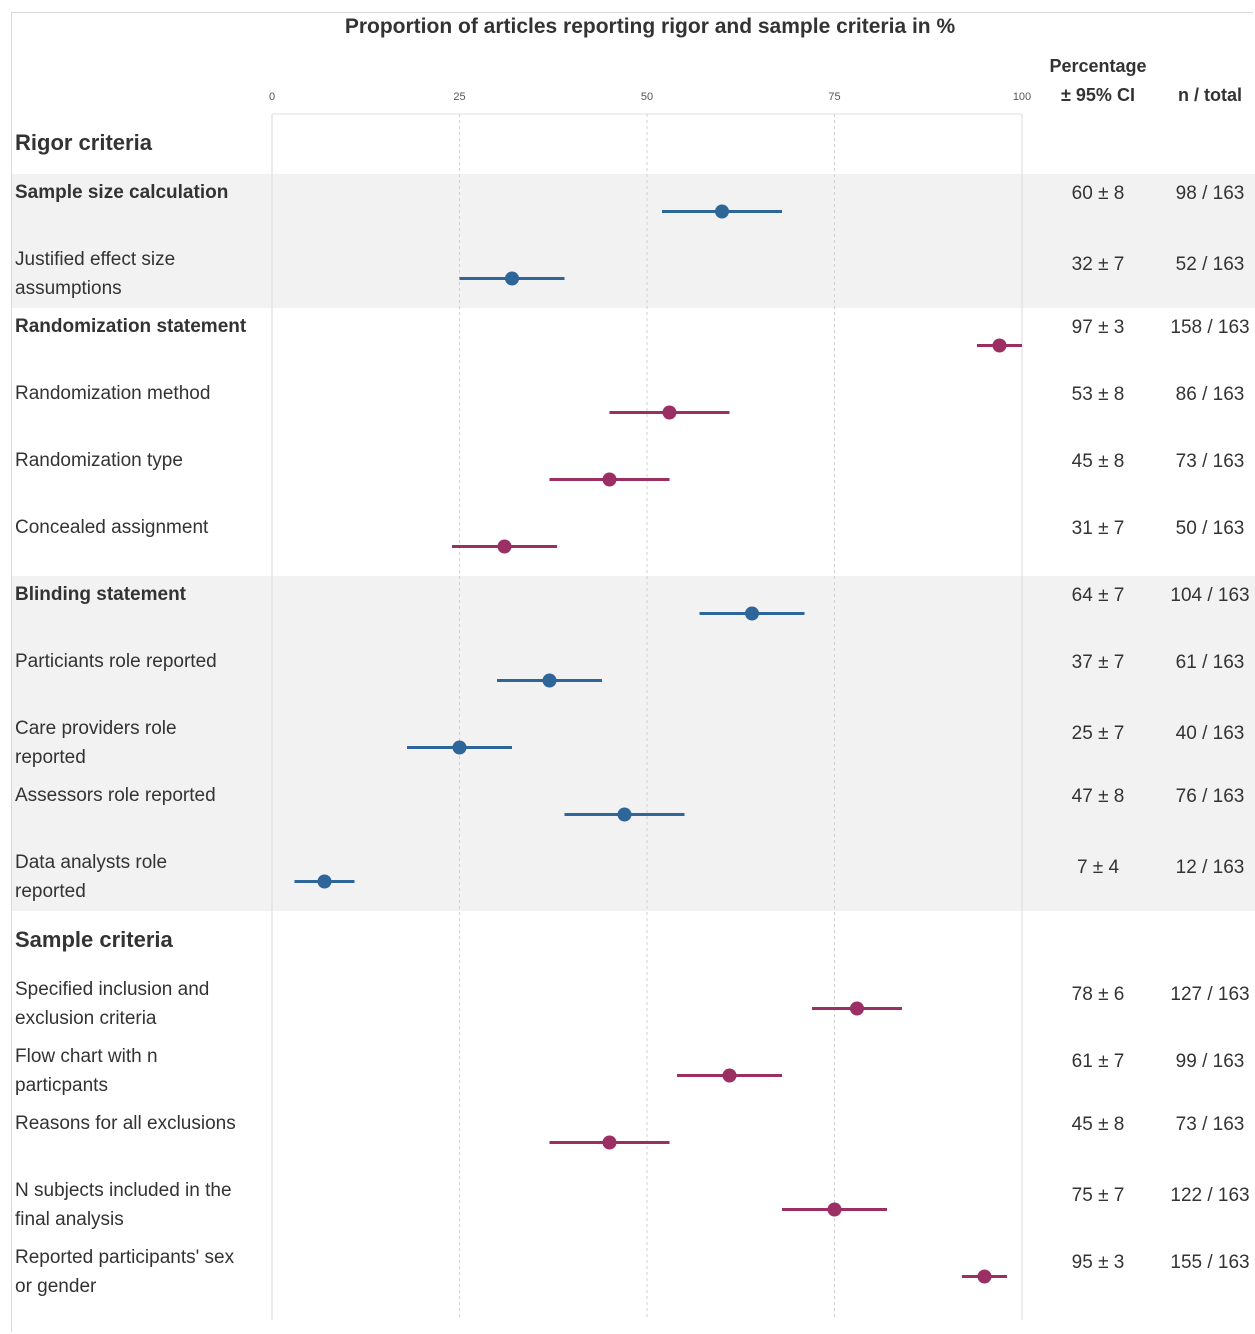  I want to click on x-axis-ticks: 0 25 50 75 100, so click(650, 97).